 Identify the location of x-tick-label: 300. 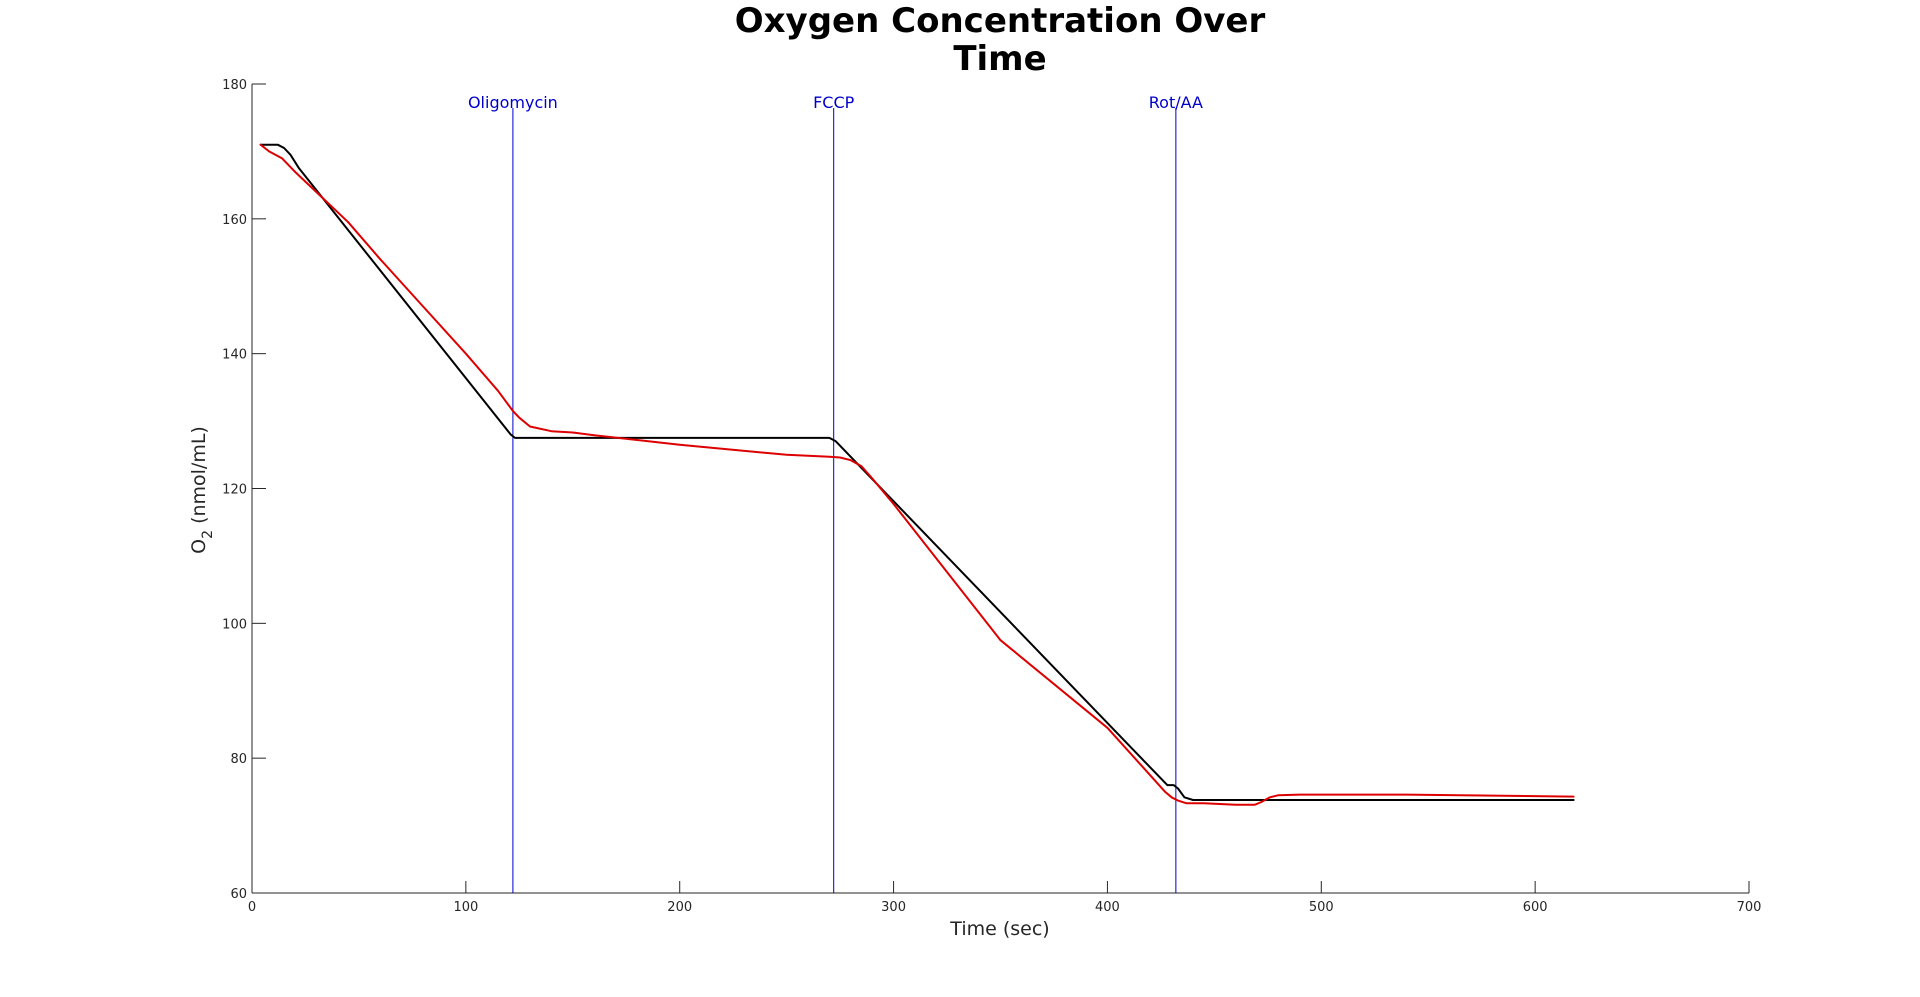
(893, 907).